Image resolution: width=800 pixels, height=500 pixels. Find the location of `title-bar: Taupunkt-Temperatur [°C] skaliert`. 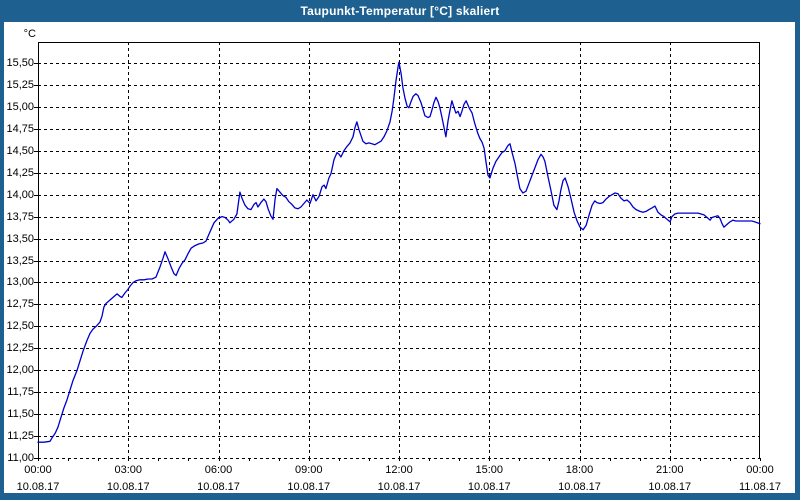

title-bar: Taupunkt-Temperatur [°C] skaliert is located at coordinates (400, 11).